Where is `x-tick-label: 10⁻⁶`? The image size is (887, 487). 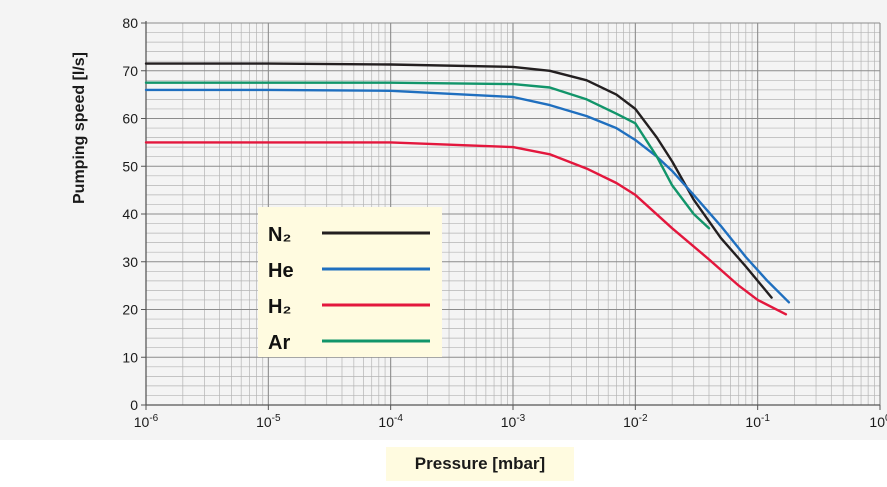 x-tick-label: 10⁻⁶ is located at coordinates (146, 421).